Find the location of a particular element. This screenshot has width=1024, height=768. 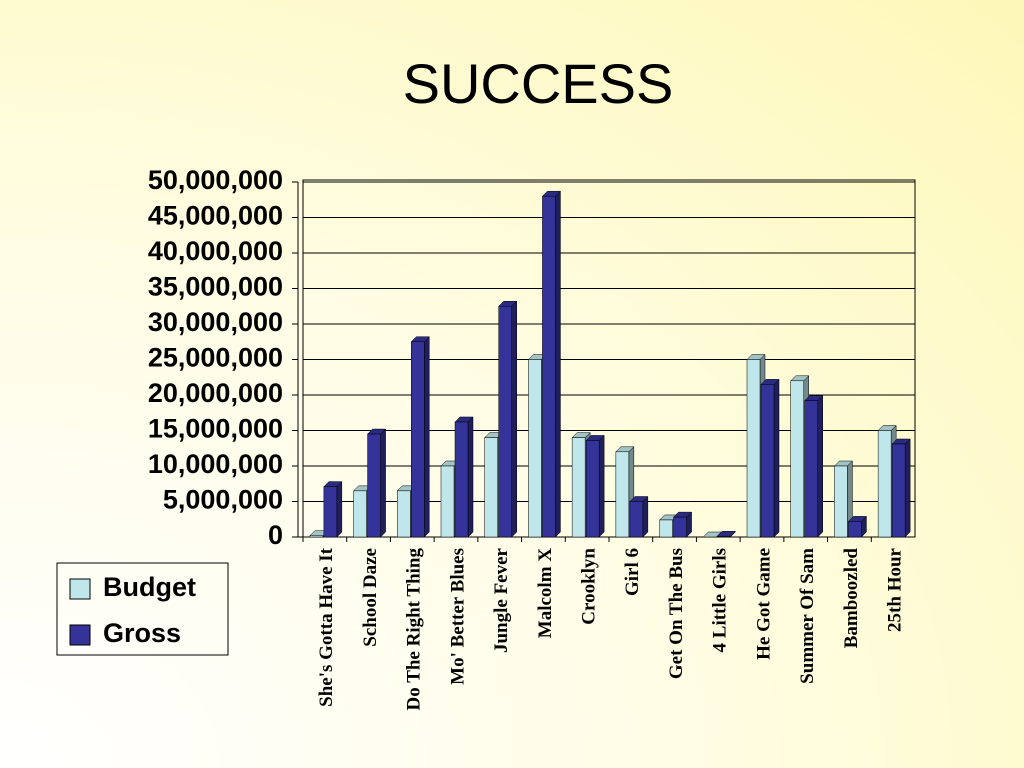

y-tick-label: 45,000,000 is located at coordinates (215, 216).